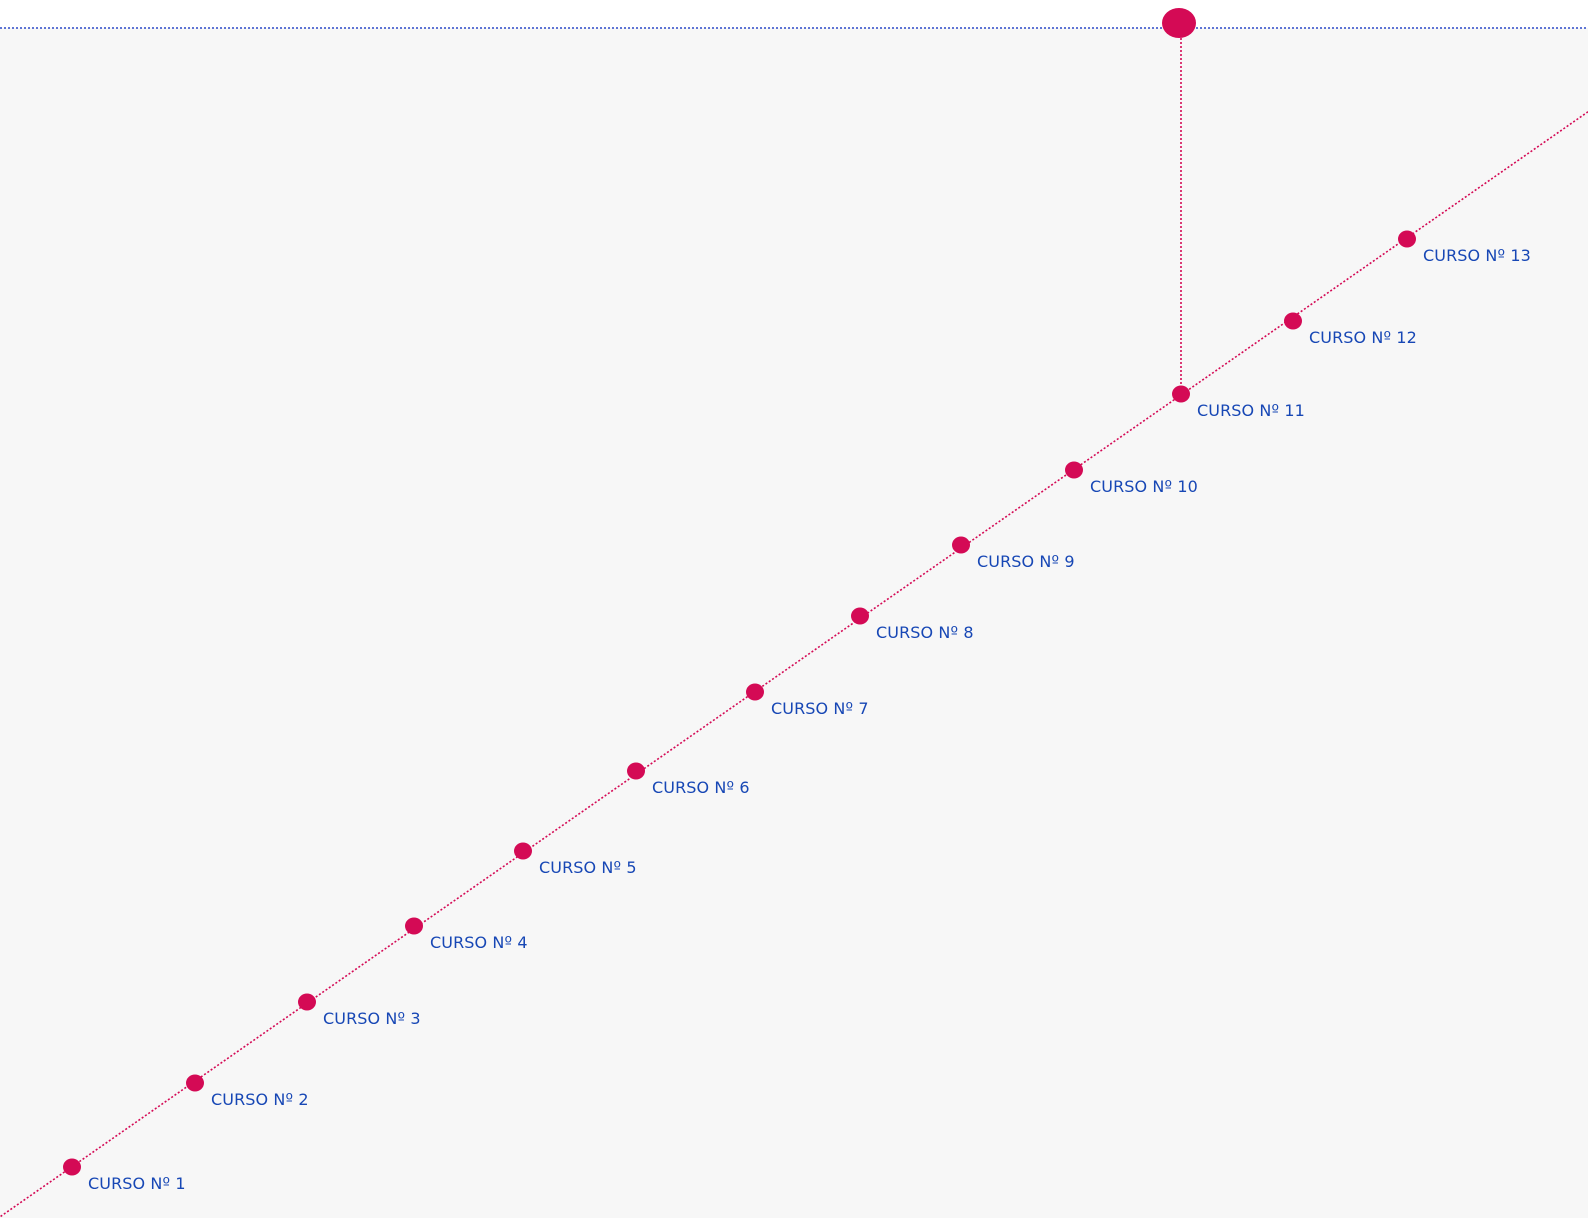 The height and width of the screenshot is (1218, 1588). I want to click on course-node-label: CURSO Nº 3, so click(372, 1018).